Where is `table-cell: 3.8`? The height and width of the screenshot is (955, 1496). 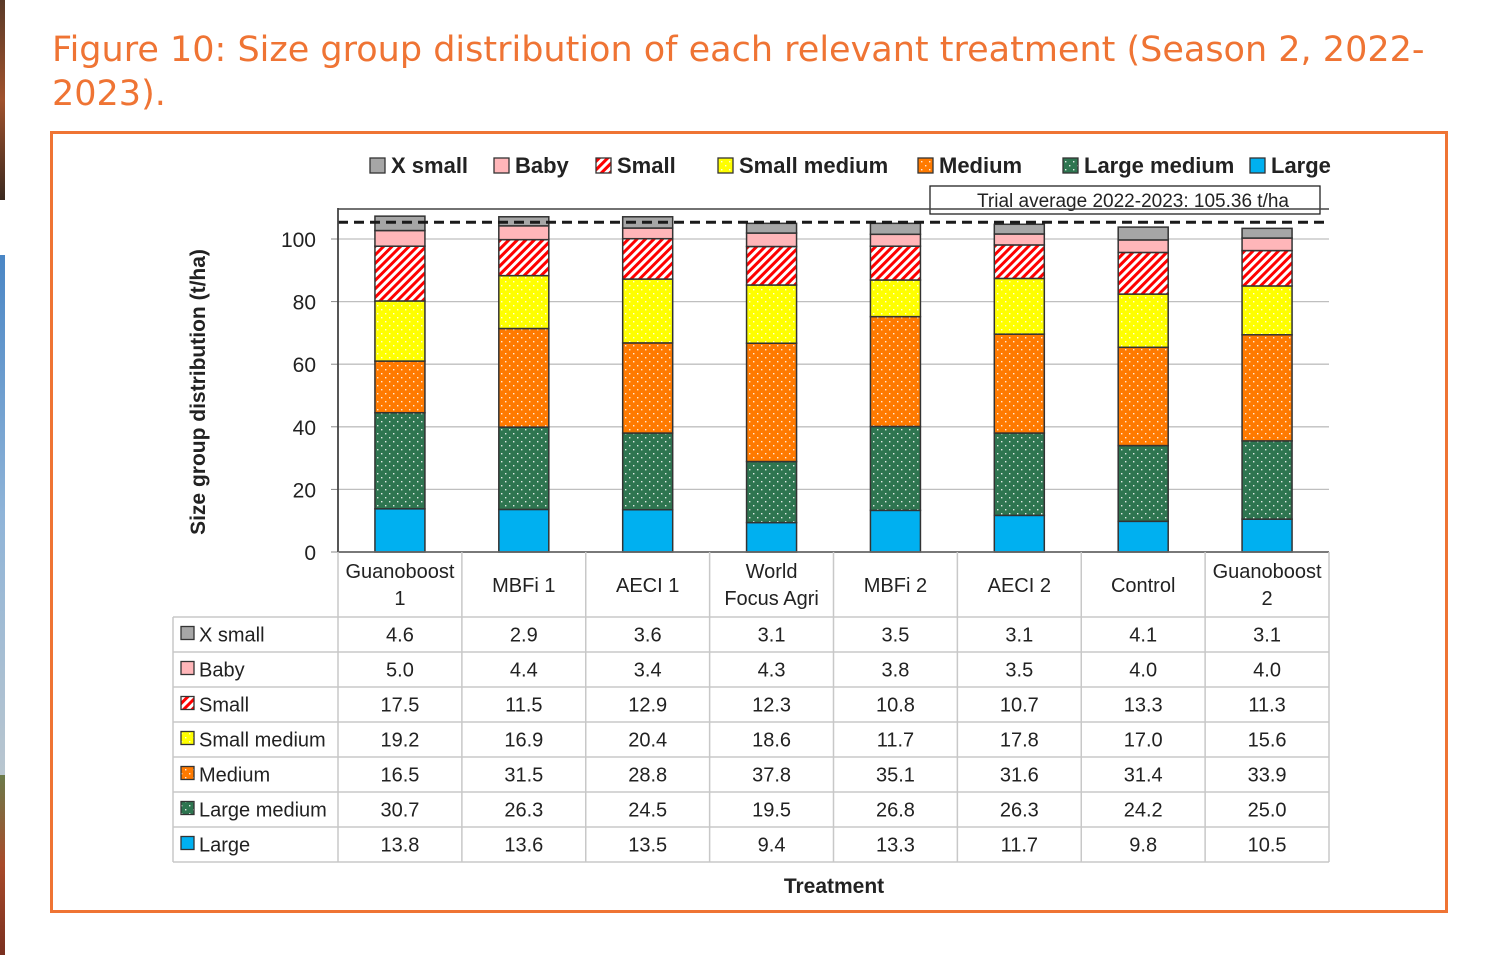
table-cell: 3.8 is located at coordinates (896, 671).